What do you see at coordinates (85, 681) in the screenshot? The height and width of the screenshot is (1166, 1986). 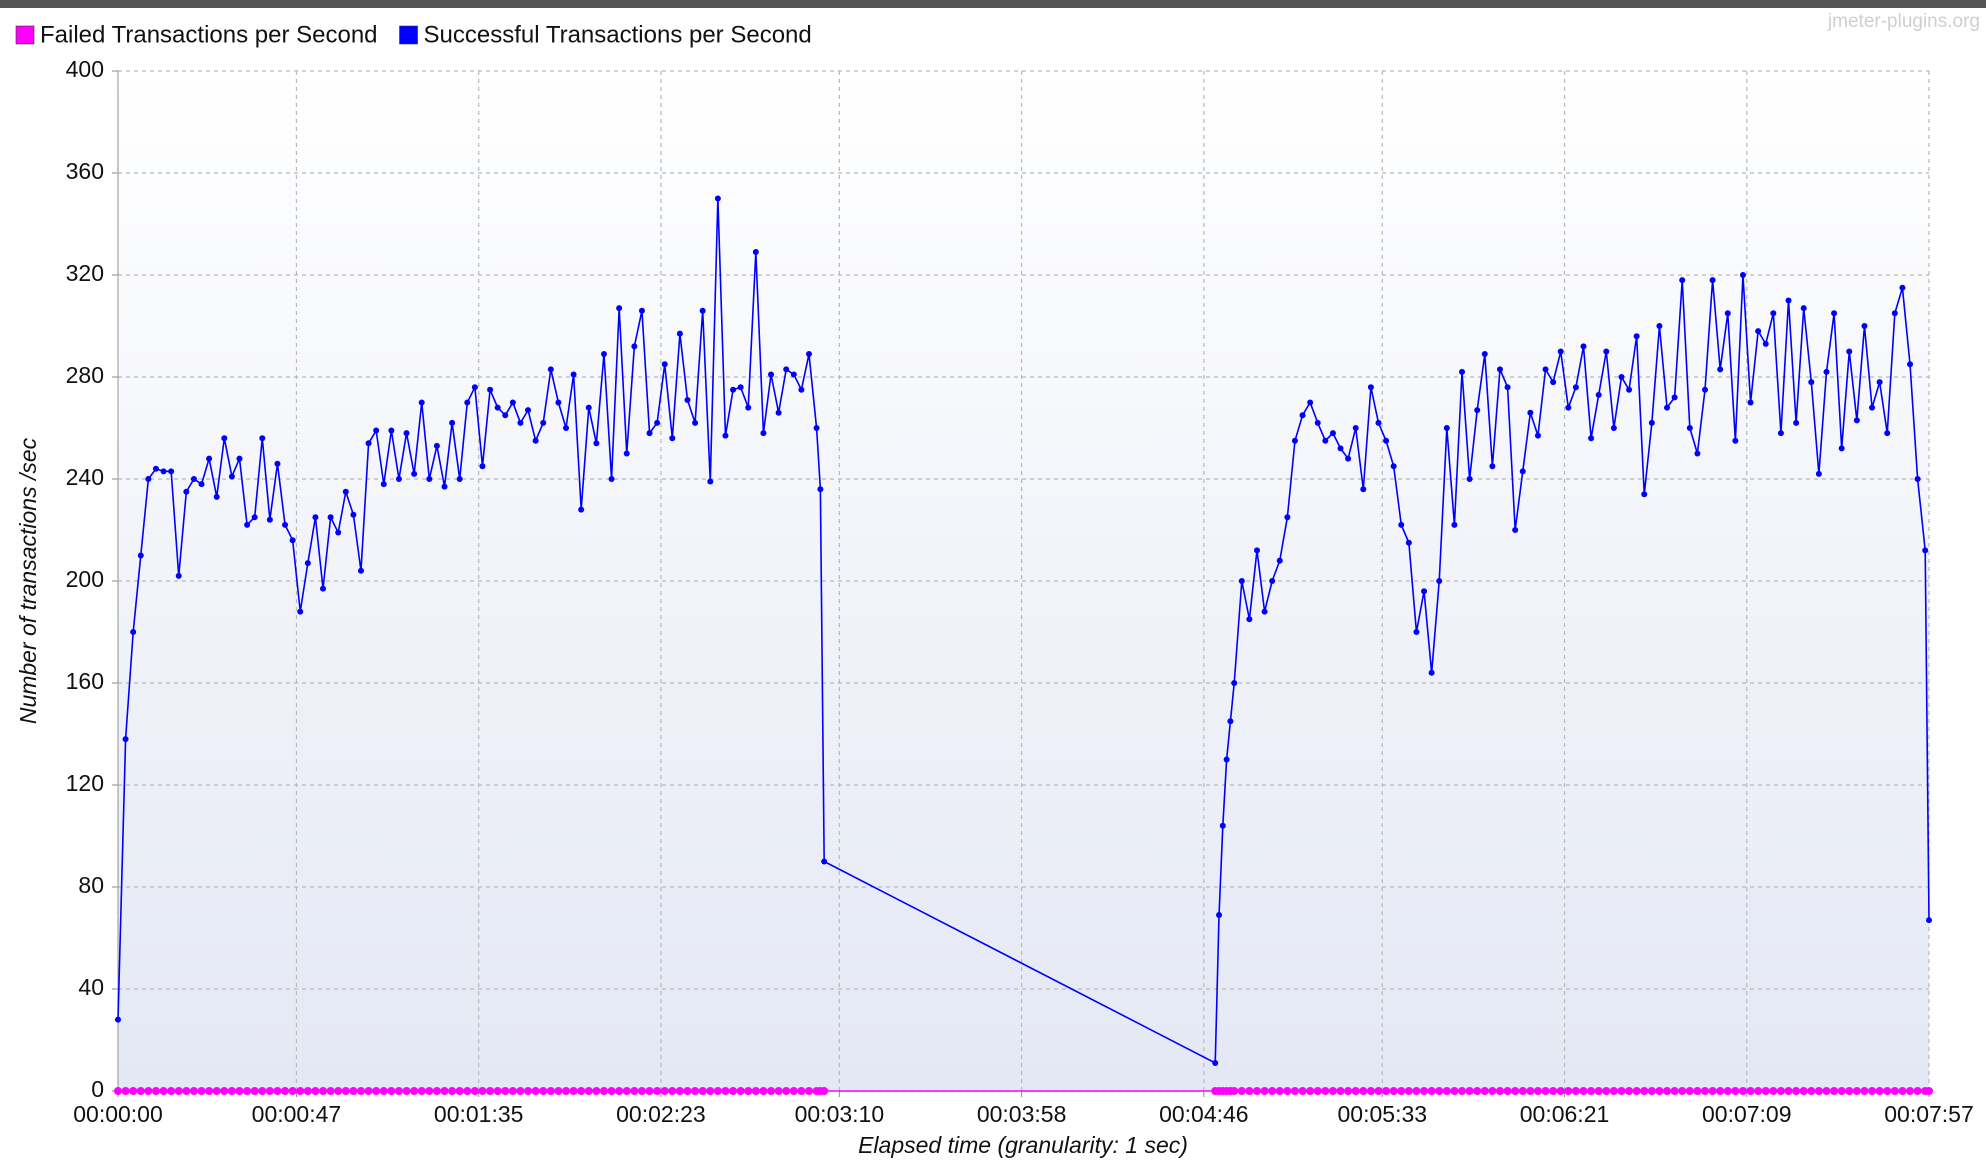 I see `y-tick-label: 160` at bounding box center [85, 681].